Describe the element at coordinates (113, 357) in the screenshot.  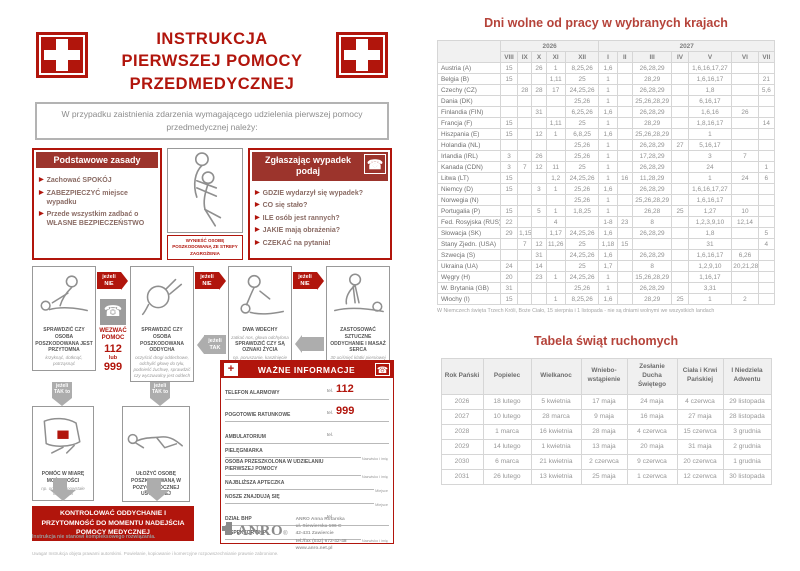
I see `or-label: lub` at that location.